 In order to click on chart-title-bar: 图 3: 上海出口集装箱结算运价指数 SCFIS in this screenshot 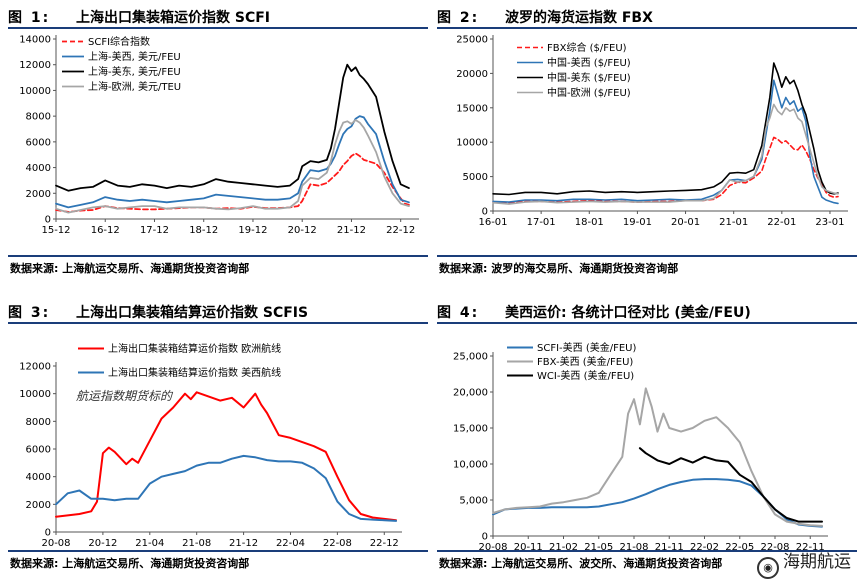, I will do `click(218, 311)`.